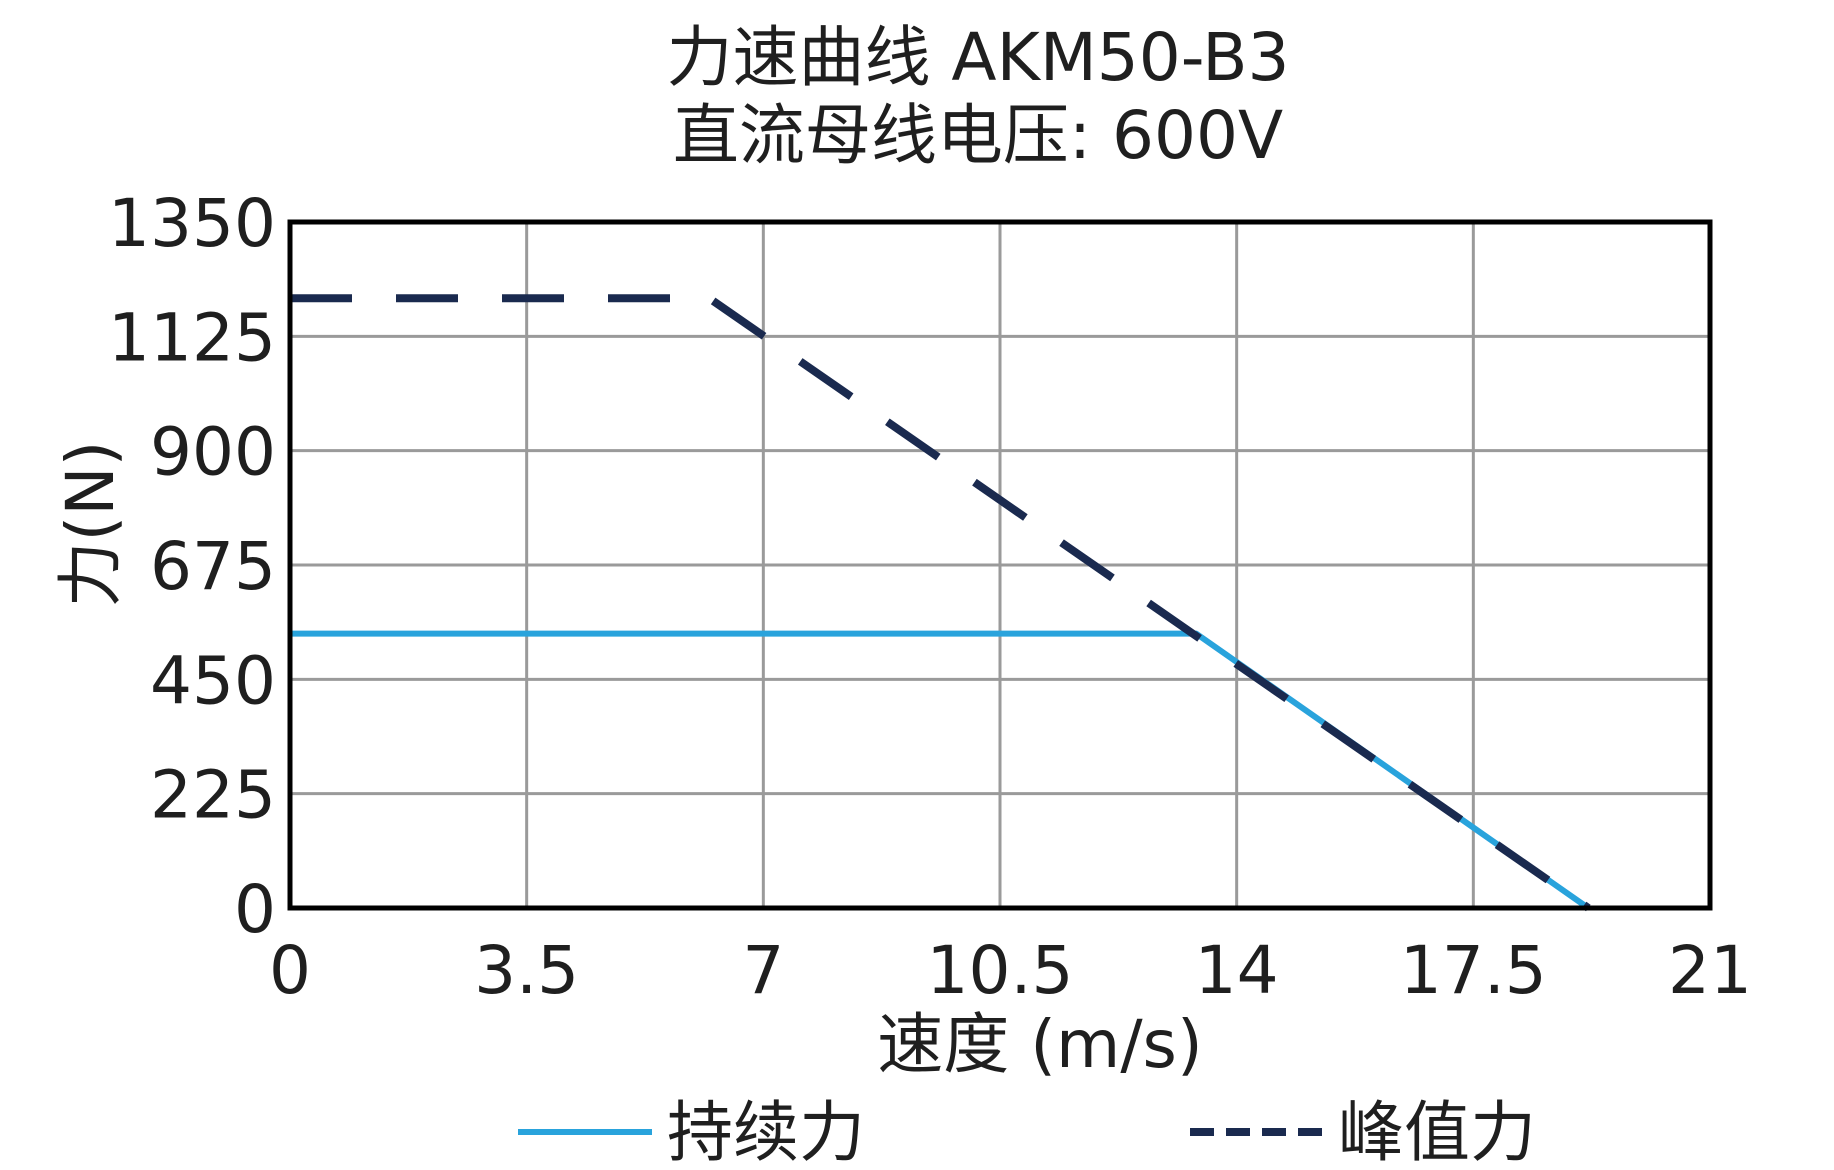 The width and height of the screenshot is (1834, 1170). What do you see at coordinates (1237, 970) in the screenshot?
I see `x-tick-label: 14` at bounding box center [1237, 970].